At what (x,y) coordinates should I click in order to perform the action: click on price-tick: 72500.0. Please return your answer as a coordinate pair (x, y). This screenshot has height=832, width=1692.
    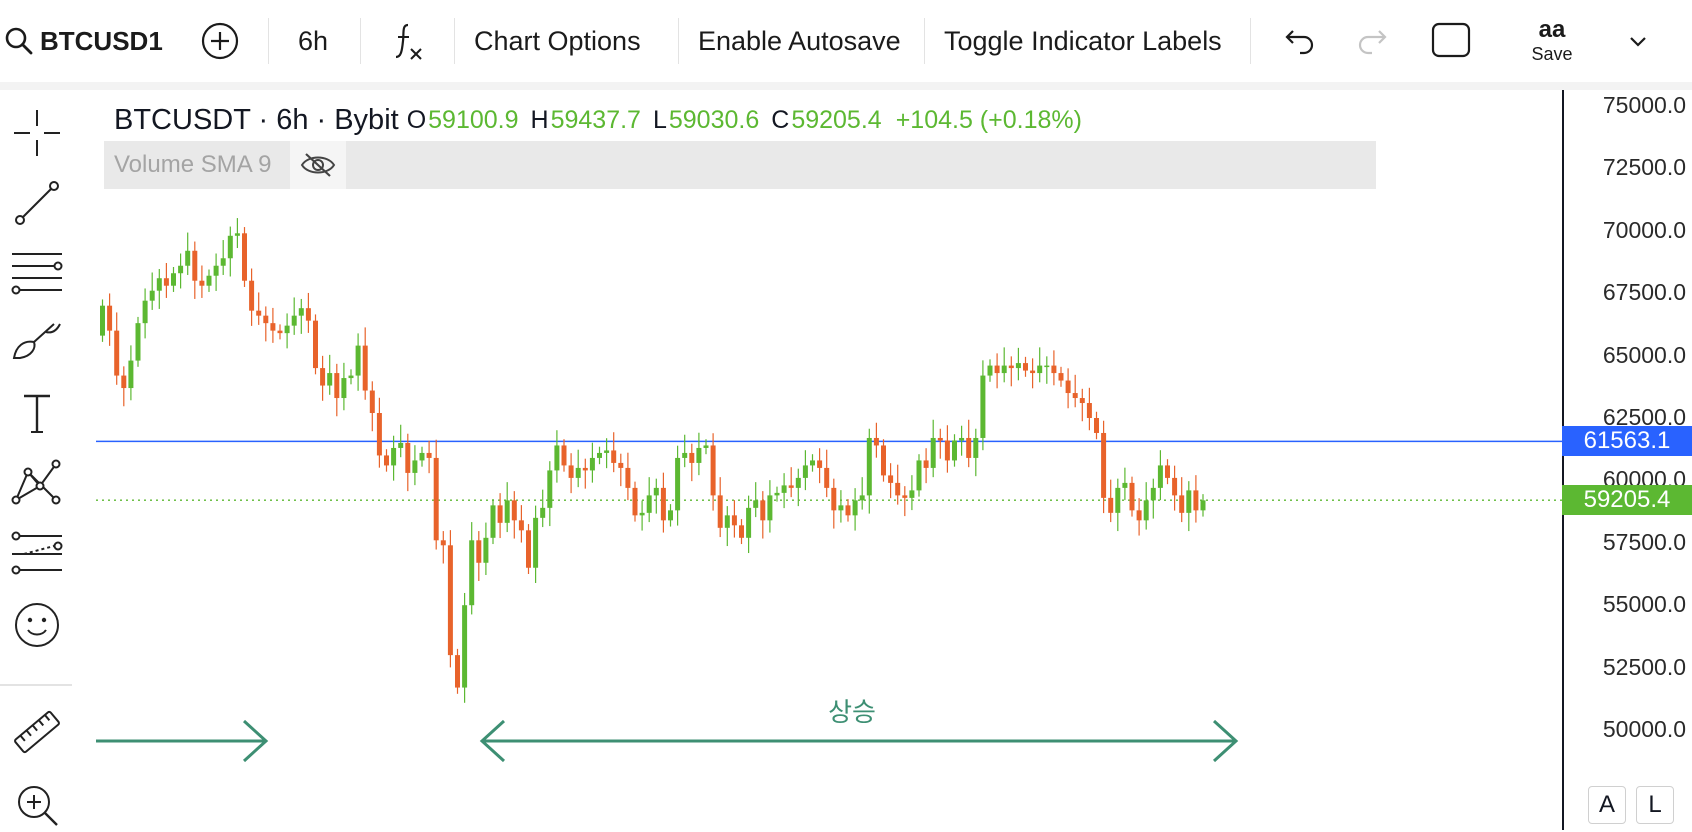
    Looking at the image, I should click on (1644, 167).